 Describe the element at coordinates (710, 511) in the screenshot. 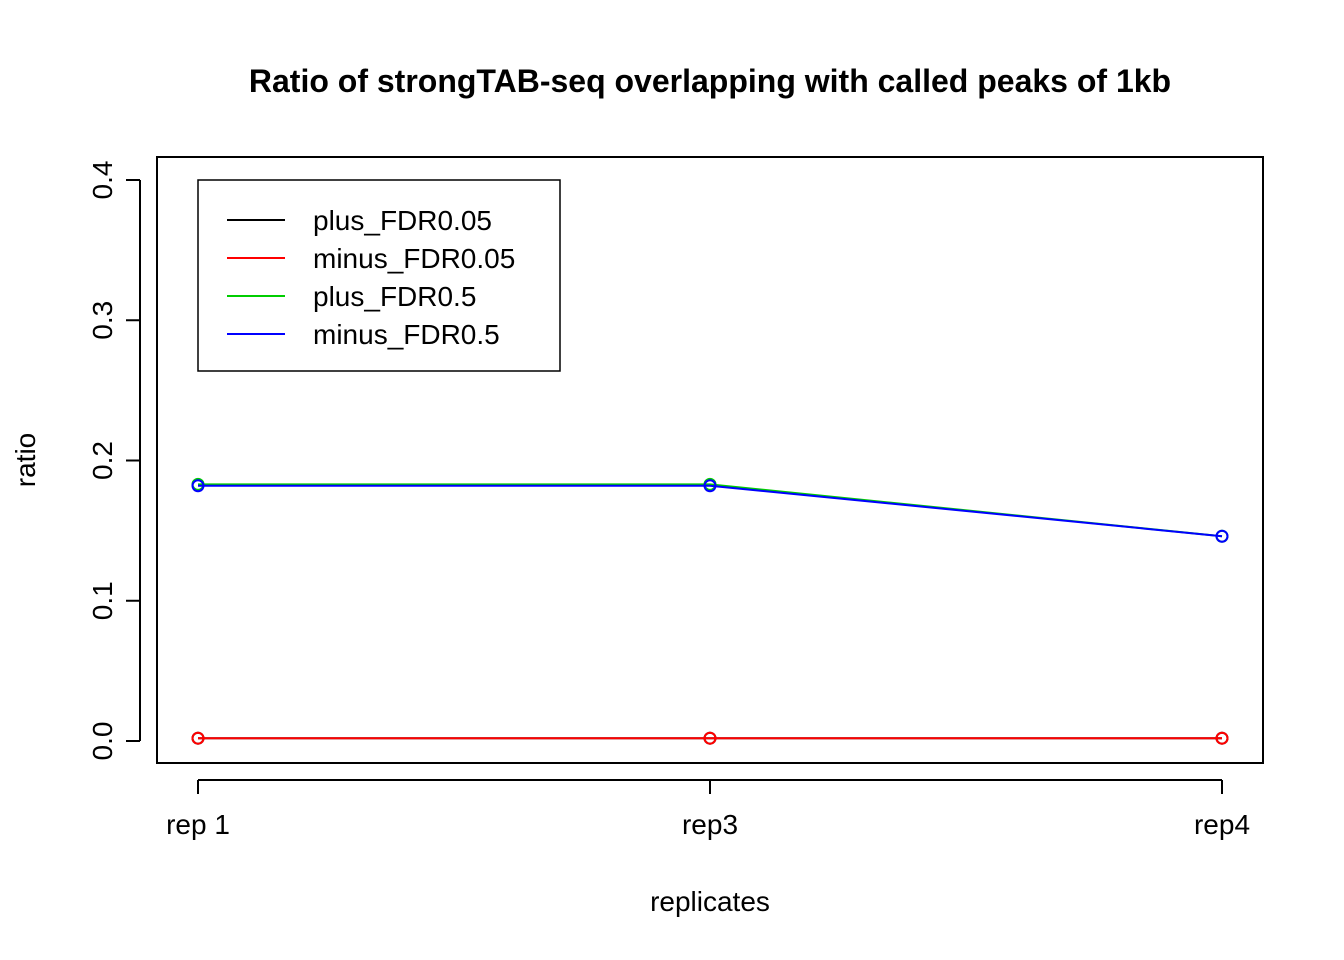

I see `series-line` at that location.